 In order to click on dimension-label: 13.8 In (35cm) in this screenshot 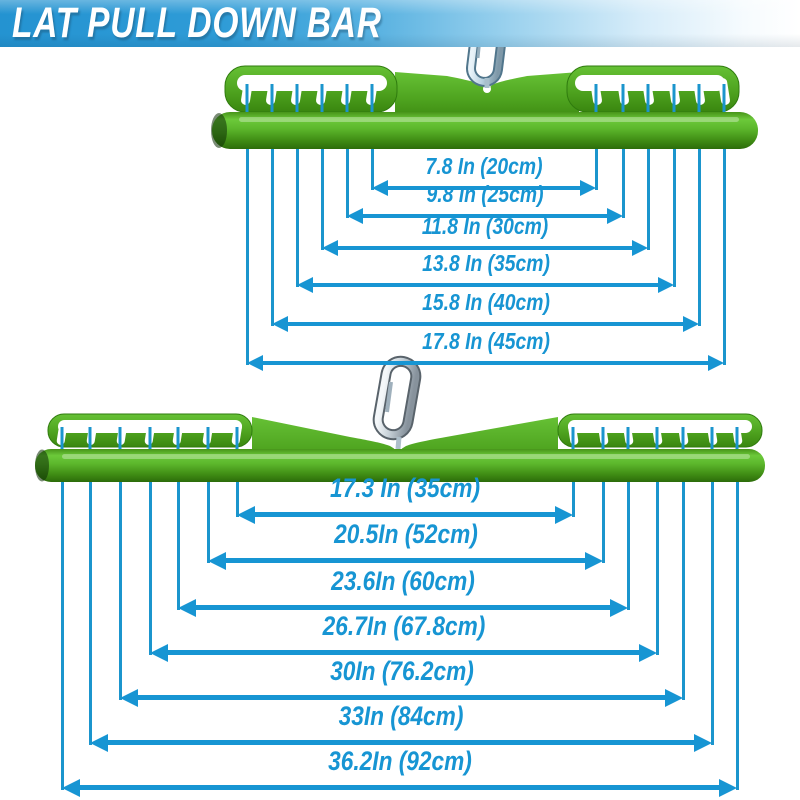, I will do `click(485, 263)`.